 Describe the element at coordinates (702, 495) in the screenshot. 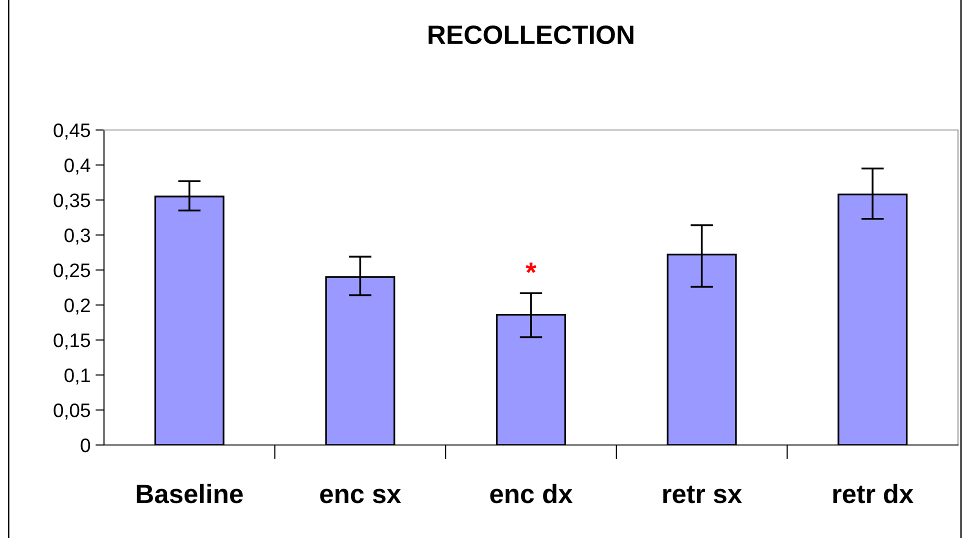

I see `x-tick-label: retr sx` at that location.